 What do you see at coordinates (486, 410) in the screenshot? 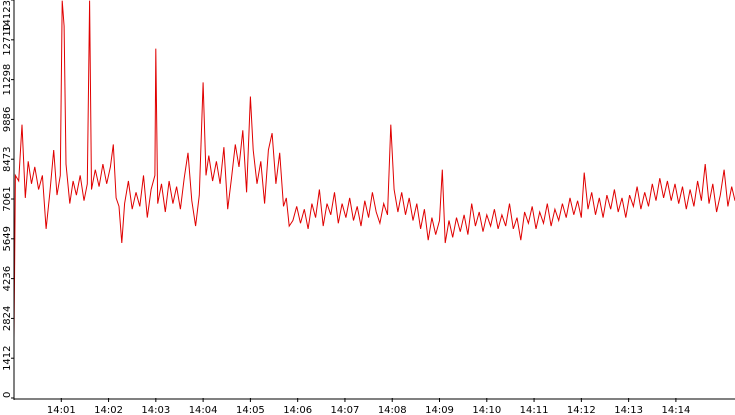
I see `x-tick-label: 14:10` at bounding box center [486, 410].